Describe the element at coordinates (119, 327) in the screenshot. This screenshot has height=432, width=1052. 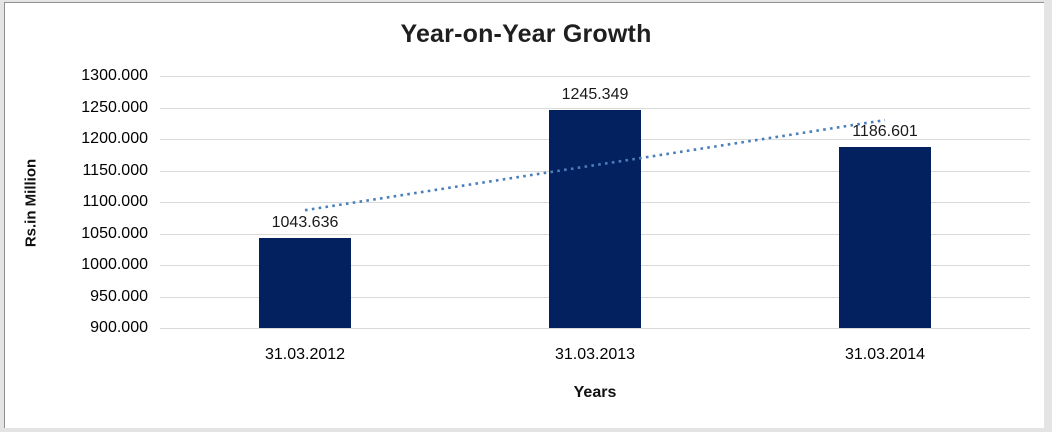
I see `y-tick-label: 900.000` at that location.